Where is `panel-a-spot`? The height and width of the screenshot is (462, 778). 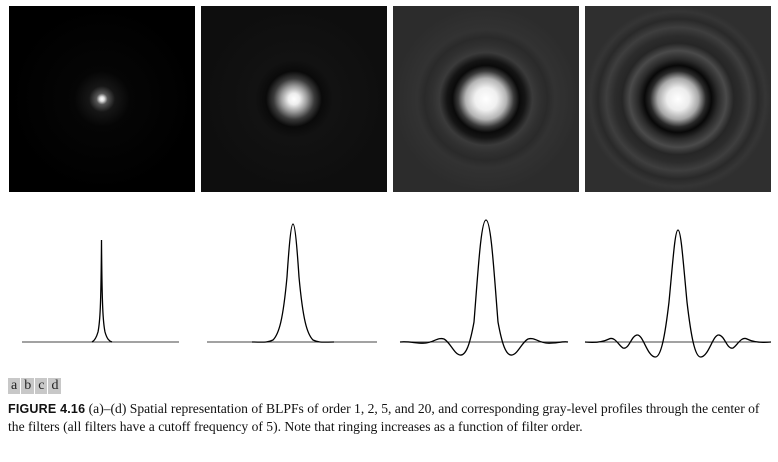 panel-a-spot is located at coordinates (102, 99).